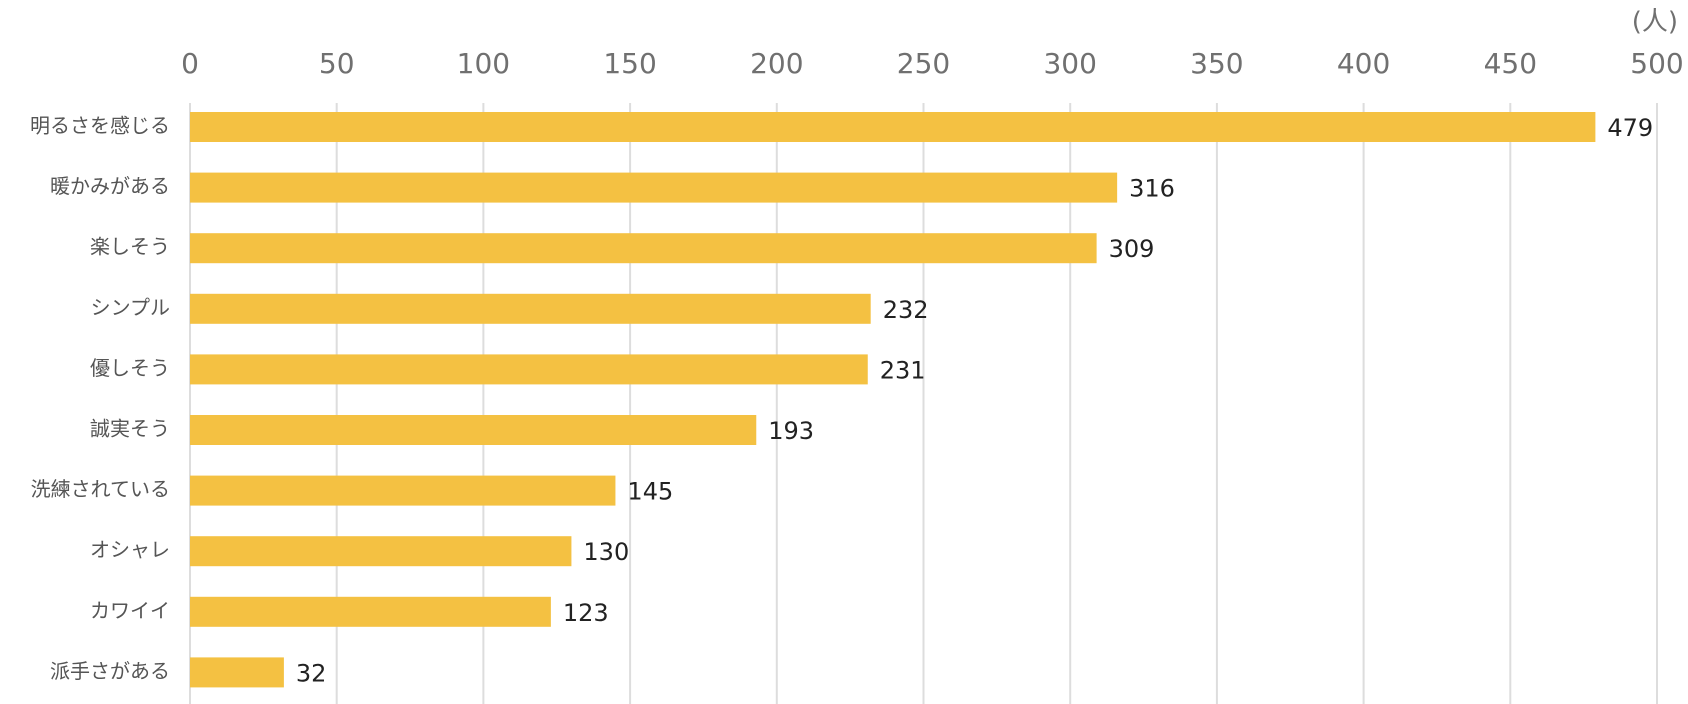 This screenshot has width=1688, height=704. I want to click on x-tick-label: 300, so click(1069, 63).